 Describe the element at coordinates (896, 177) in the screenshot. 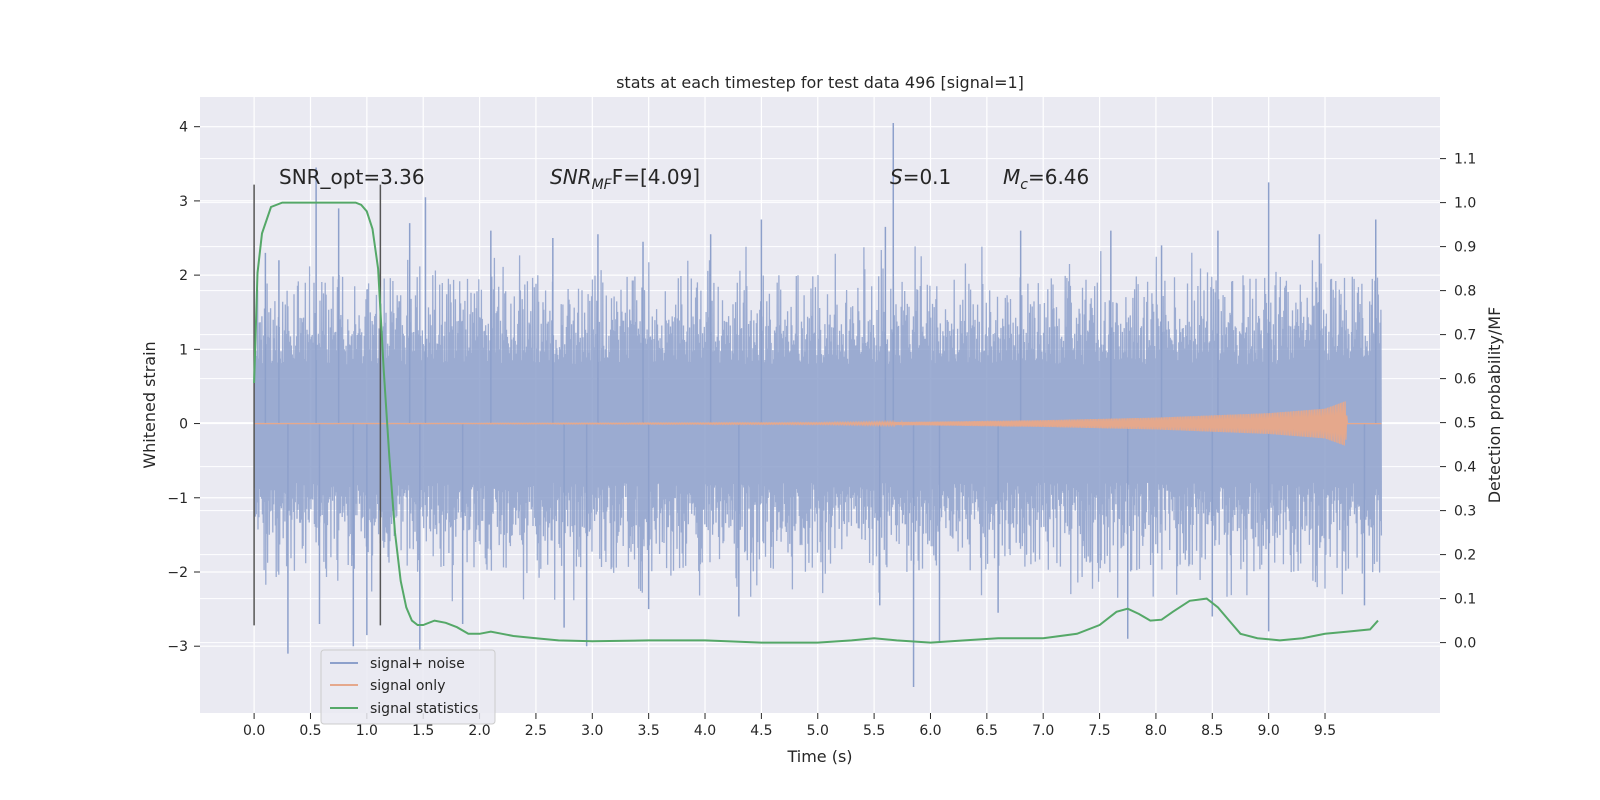

I see `annotation-s-label: S` at that location.